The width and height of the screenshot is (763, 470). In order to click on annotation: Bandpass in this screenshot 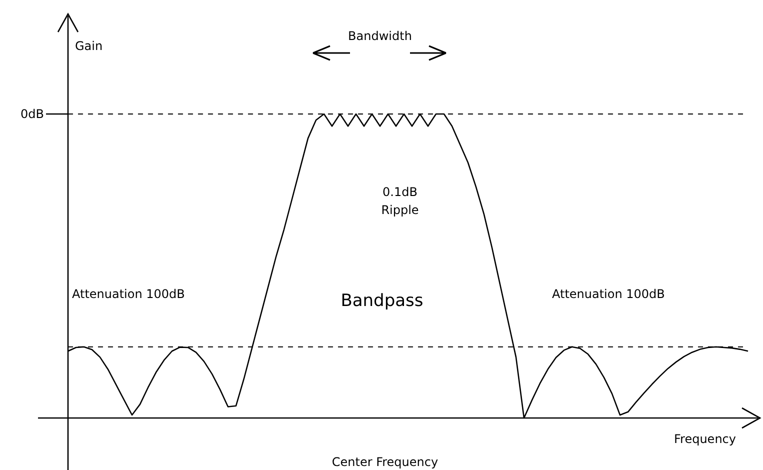, I will do `click(382, 301)`.